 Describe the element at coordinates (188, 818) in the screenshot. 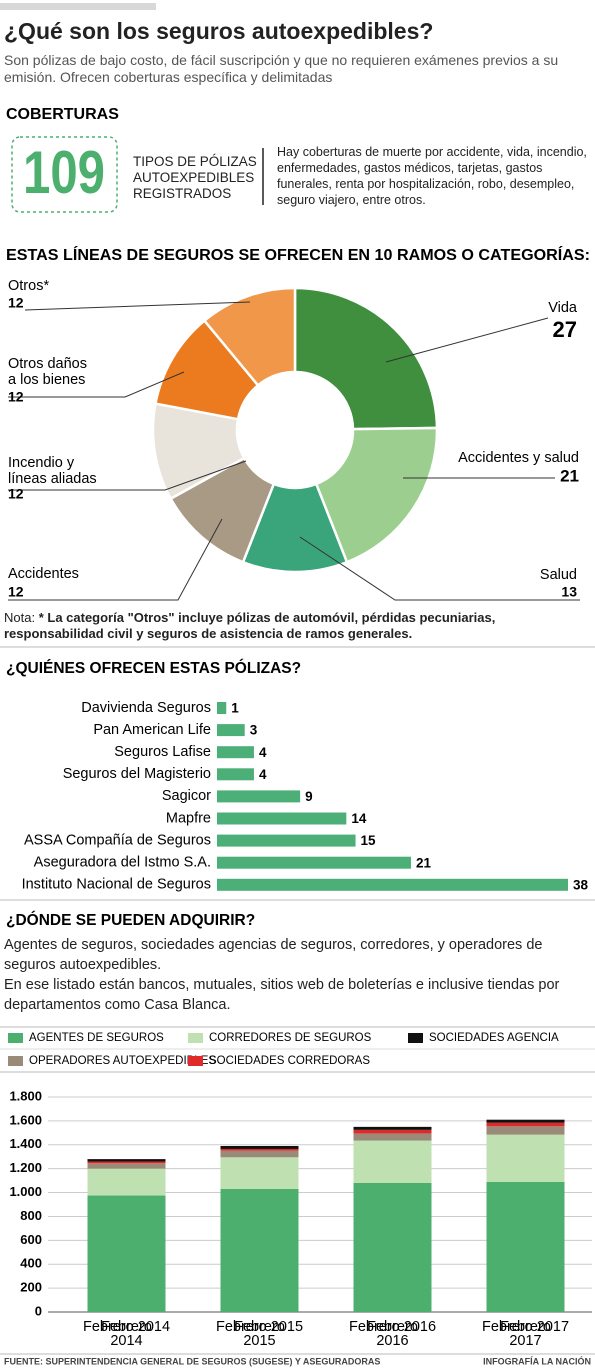

I see `bar-label: Mapfre` at that location.